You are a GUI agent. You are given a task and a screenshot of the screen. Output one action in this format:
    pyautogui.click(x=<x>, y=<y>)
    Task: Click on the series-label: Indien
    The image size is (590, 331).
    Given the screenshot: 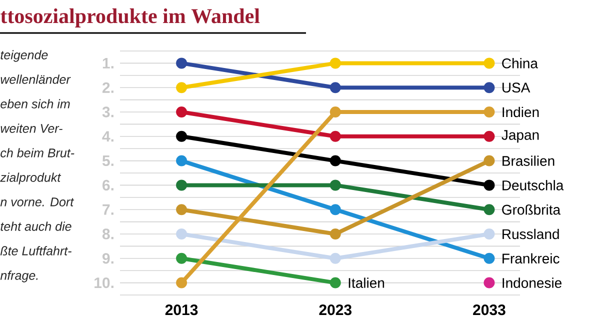 What is the action you would take?
    pyautogui.click(x=520, y=112)
    